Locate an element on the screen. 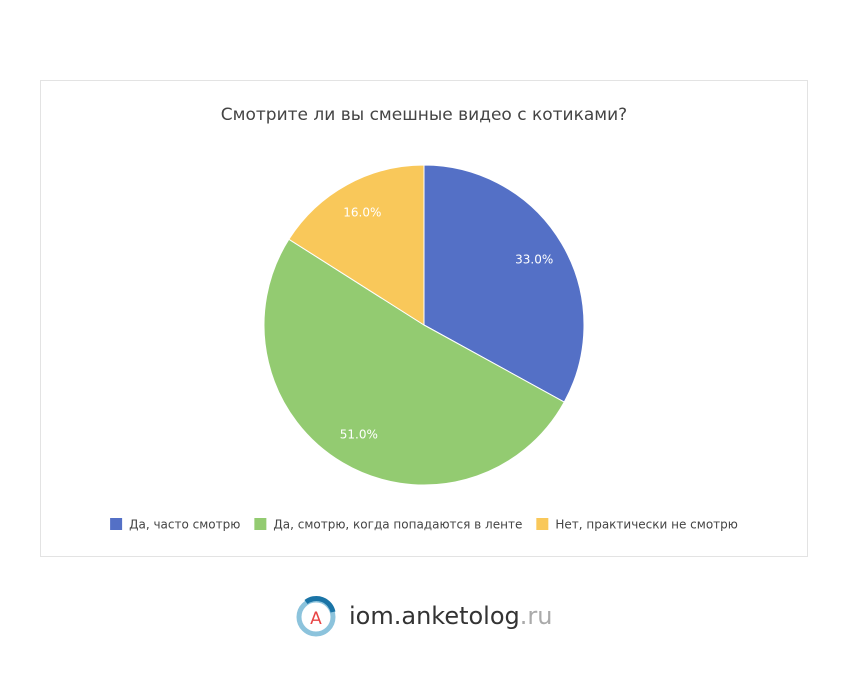 The width and height of the screenshot is (848, 679). logo-domain: .ru is located at coordinates (536, 616).